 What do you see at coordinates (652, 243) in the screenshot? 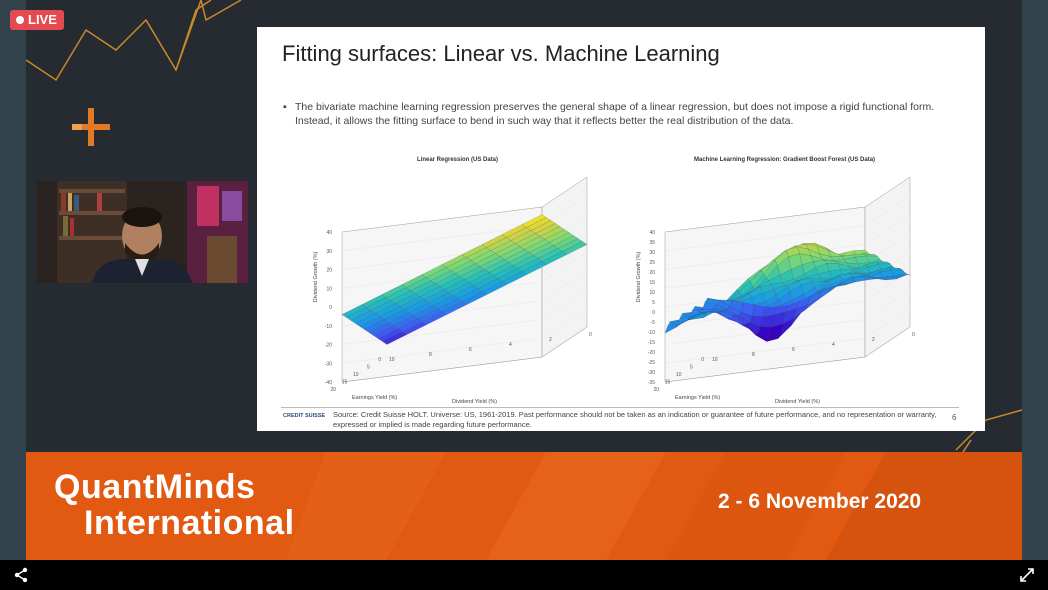
I see `z-tick-label: 35` at bounding box center [652, 243].